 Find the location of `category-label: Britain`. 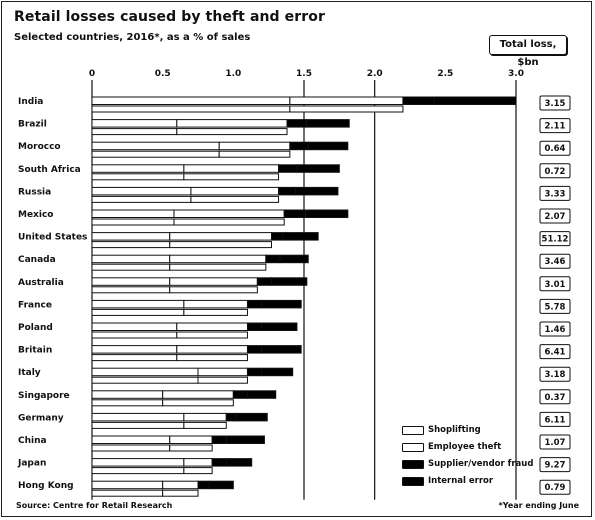

category-label: Britain is located at coordinates (35, 351).